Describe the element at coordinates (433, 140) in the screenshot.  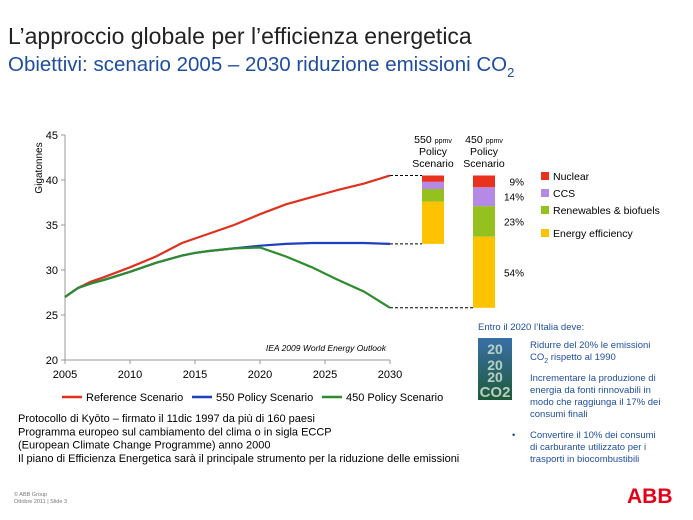
I see `bar-label: 550 ppmv` at that location.